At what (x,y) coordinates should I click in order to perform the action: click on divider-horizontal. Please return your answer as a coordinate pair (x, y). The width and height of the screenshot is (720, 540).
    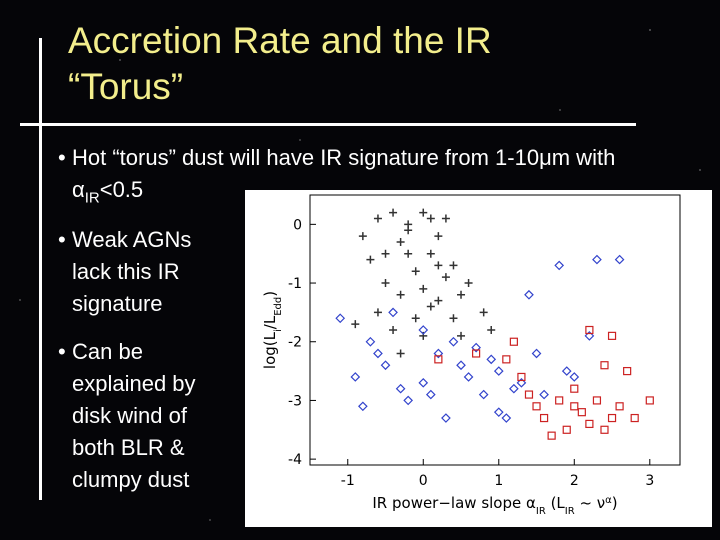
    Looking at the image, I should click on (328, 124).